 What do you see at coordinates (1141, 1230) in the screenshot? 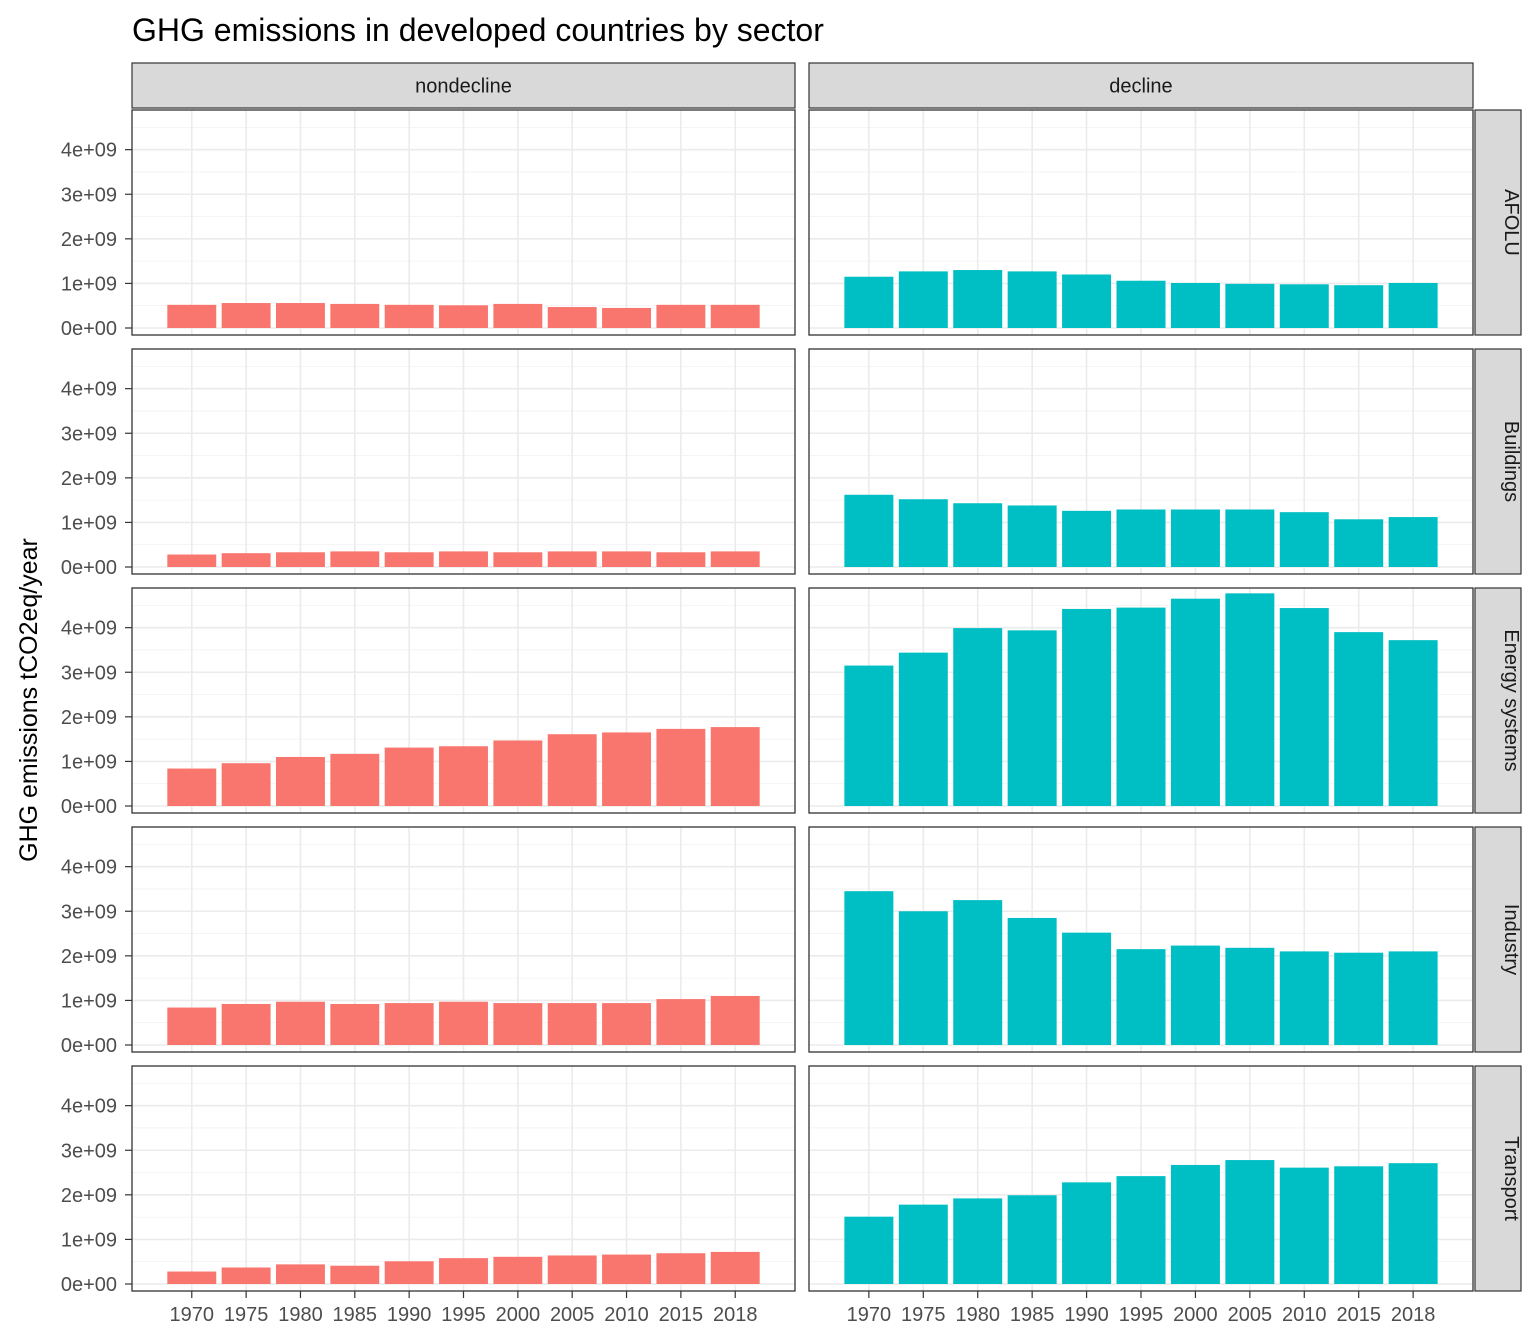
I see `bar-transport-decline-1995` at bounding box center [1141, 1230].